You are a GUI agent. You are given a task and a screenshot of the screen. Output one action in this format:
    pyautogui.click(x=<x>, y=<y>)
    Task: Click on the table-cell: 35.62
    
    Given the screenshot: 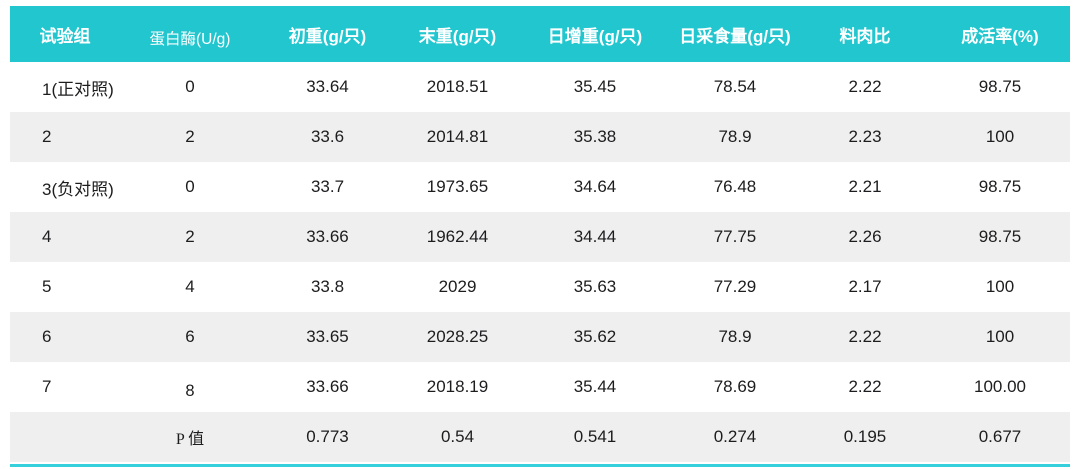 What is the action you would take?
    pyautogui.click(x=595, y=337)
    